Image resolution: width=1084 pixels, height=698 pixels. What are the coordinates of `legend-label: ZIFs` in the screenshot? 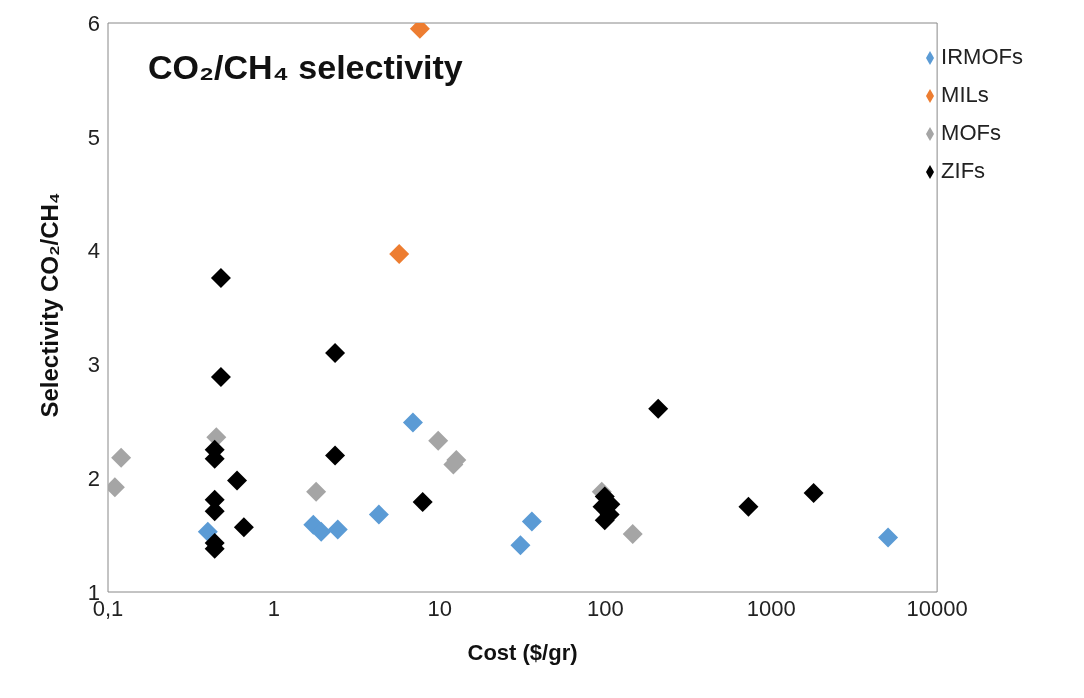 It's located at (963, 170).